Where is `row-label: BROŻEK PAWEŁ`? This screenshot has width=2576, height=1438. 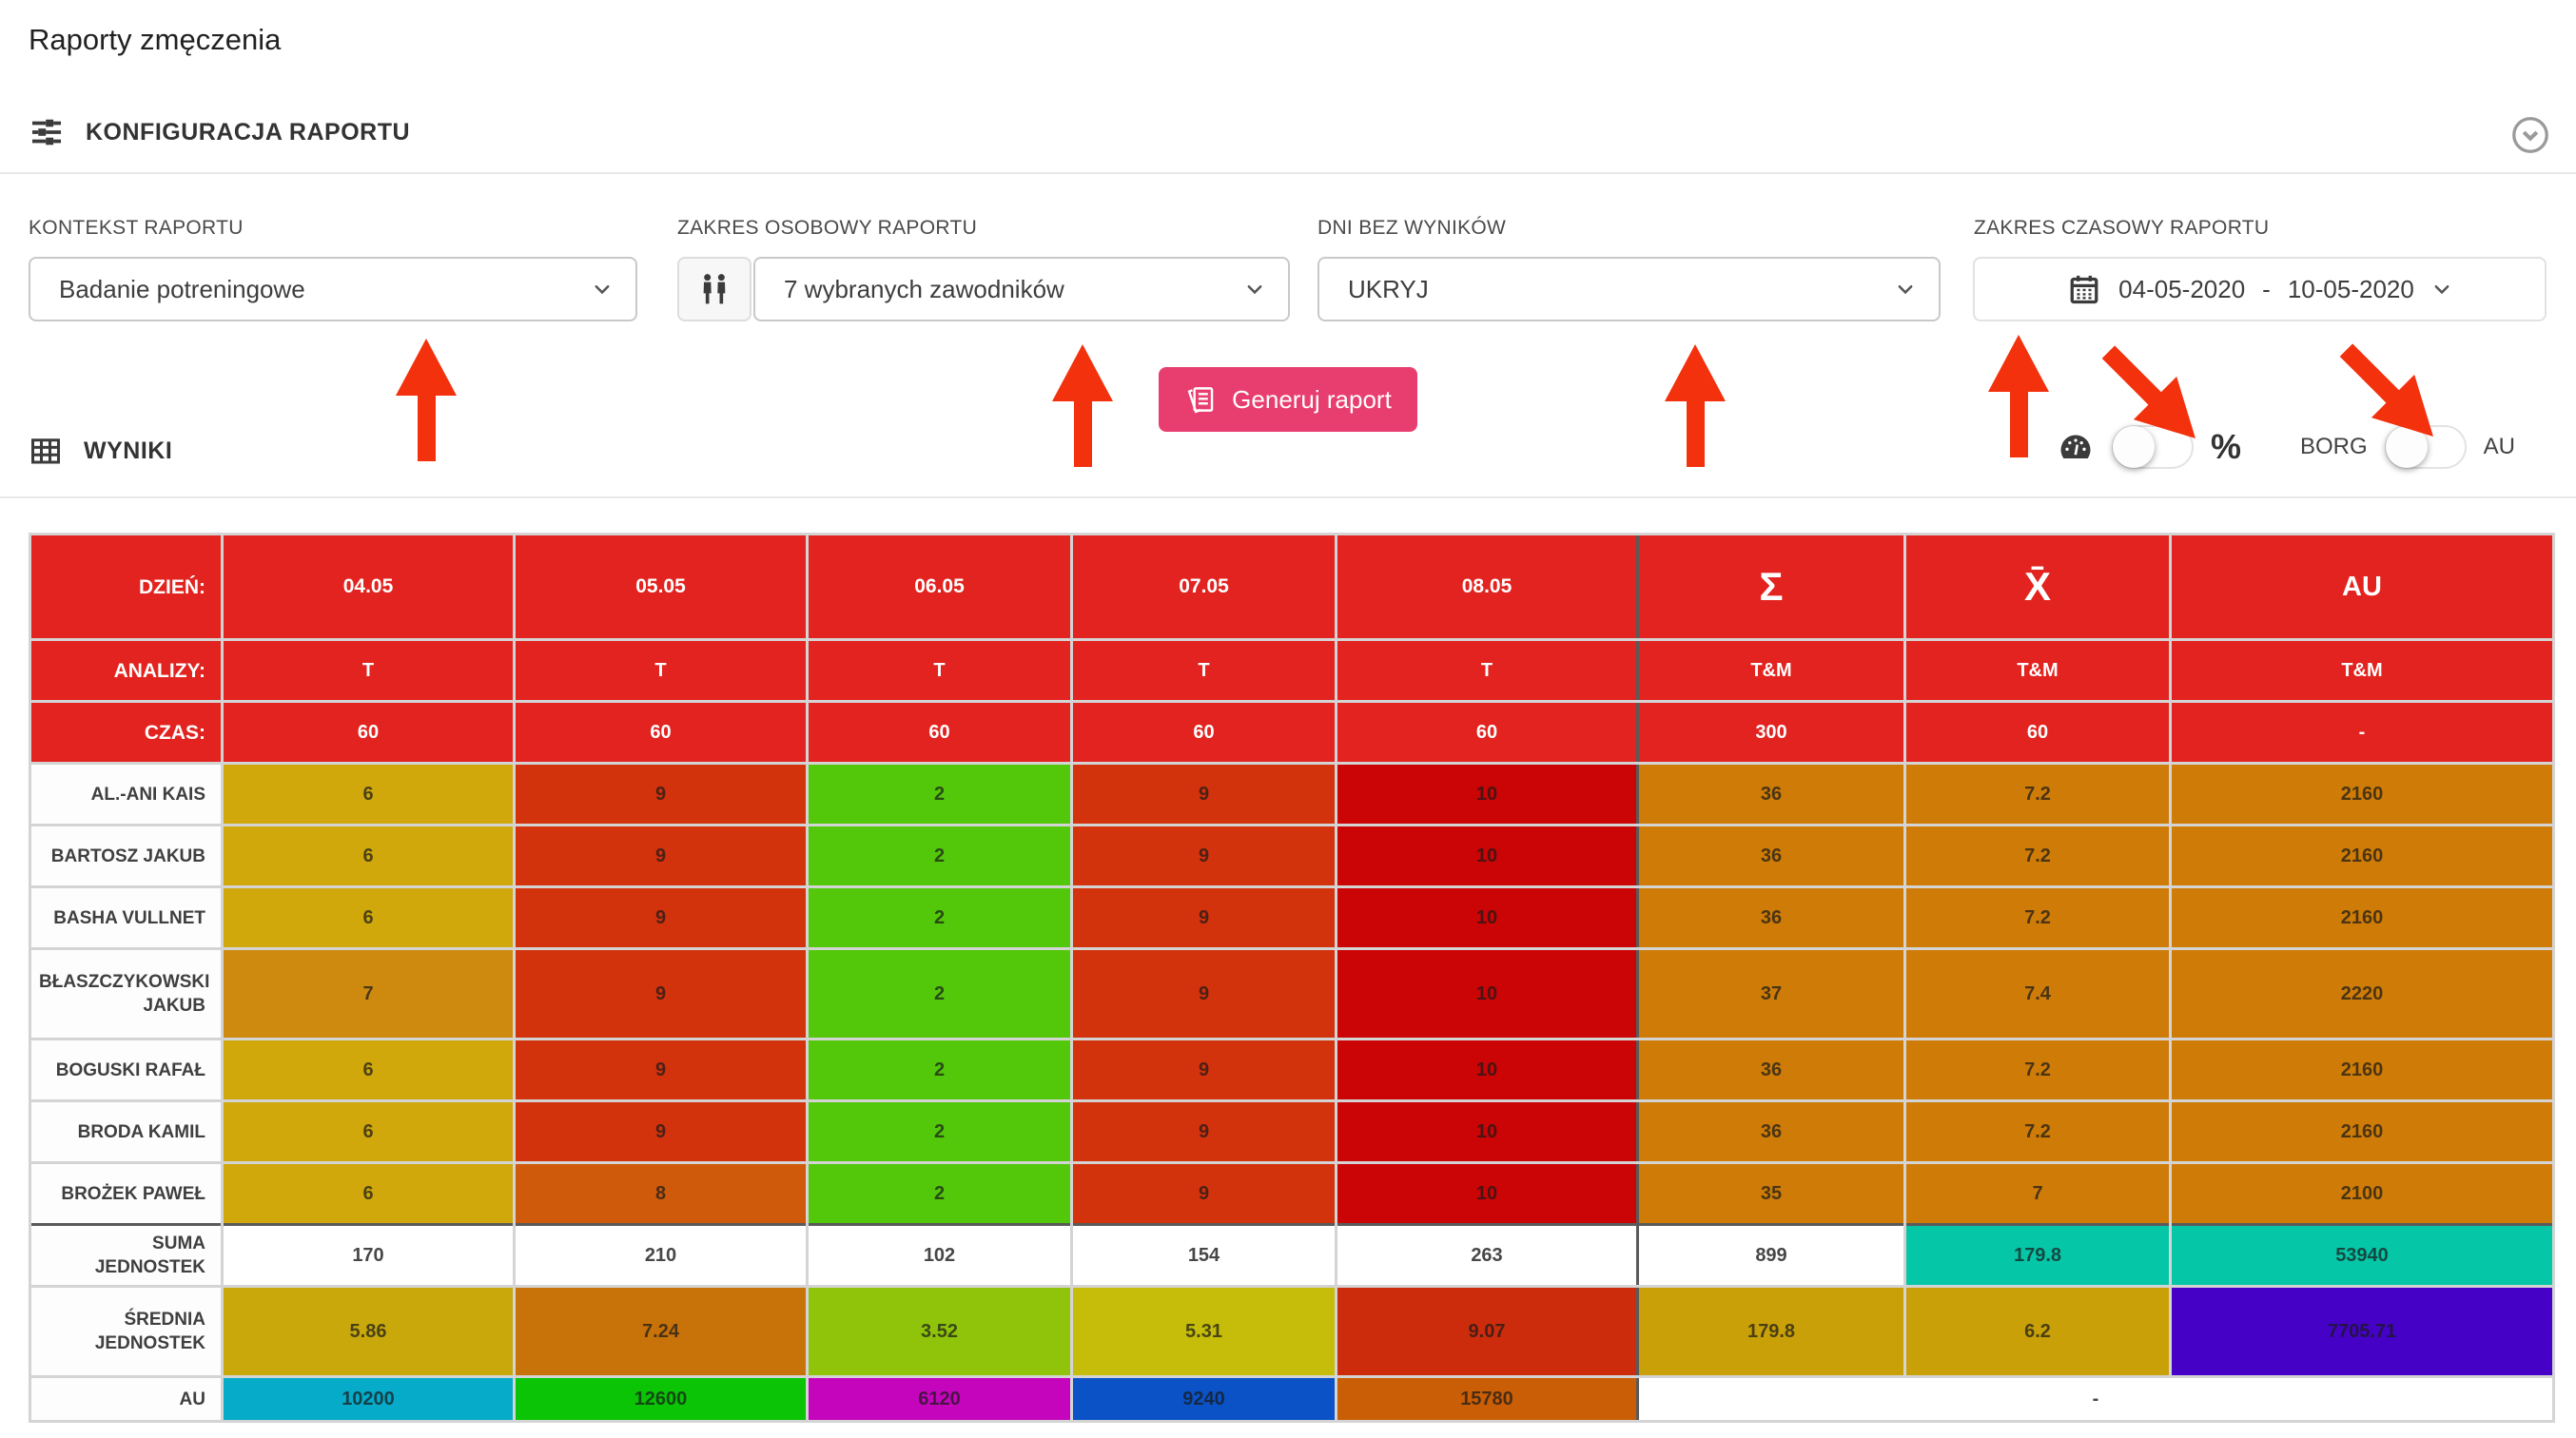 row-label: BROŻEK PAWEŁ is located at coordinates (126, 1193).